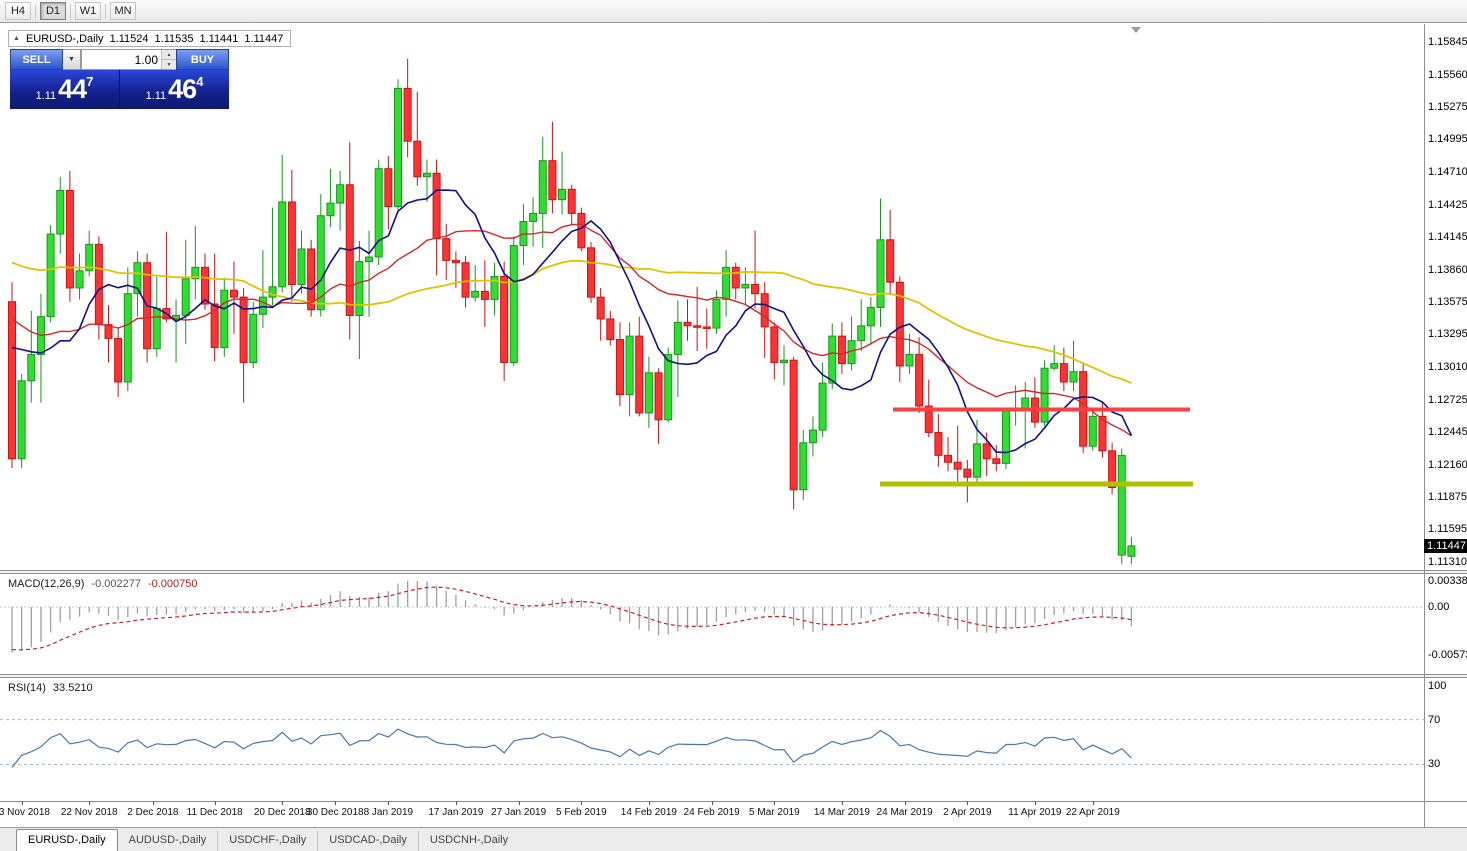 This screenshot has height=851, width=1467. Describe the element at coordinates (123, 11) in the screenshot. I see `timeframe-mn-button: MN` at that location.